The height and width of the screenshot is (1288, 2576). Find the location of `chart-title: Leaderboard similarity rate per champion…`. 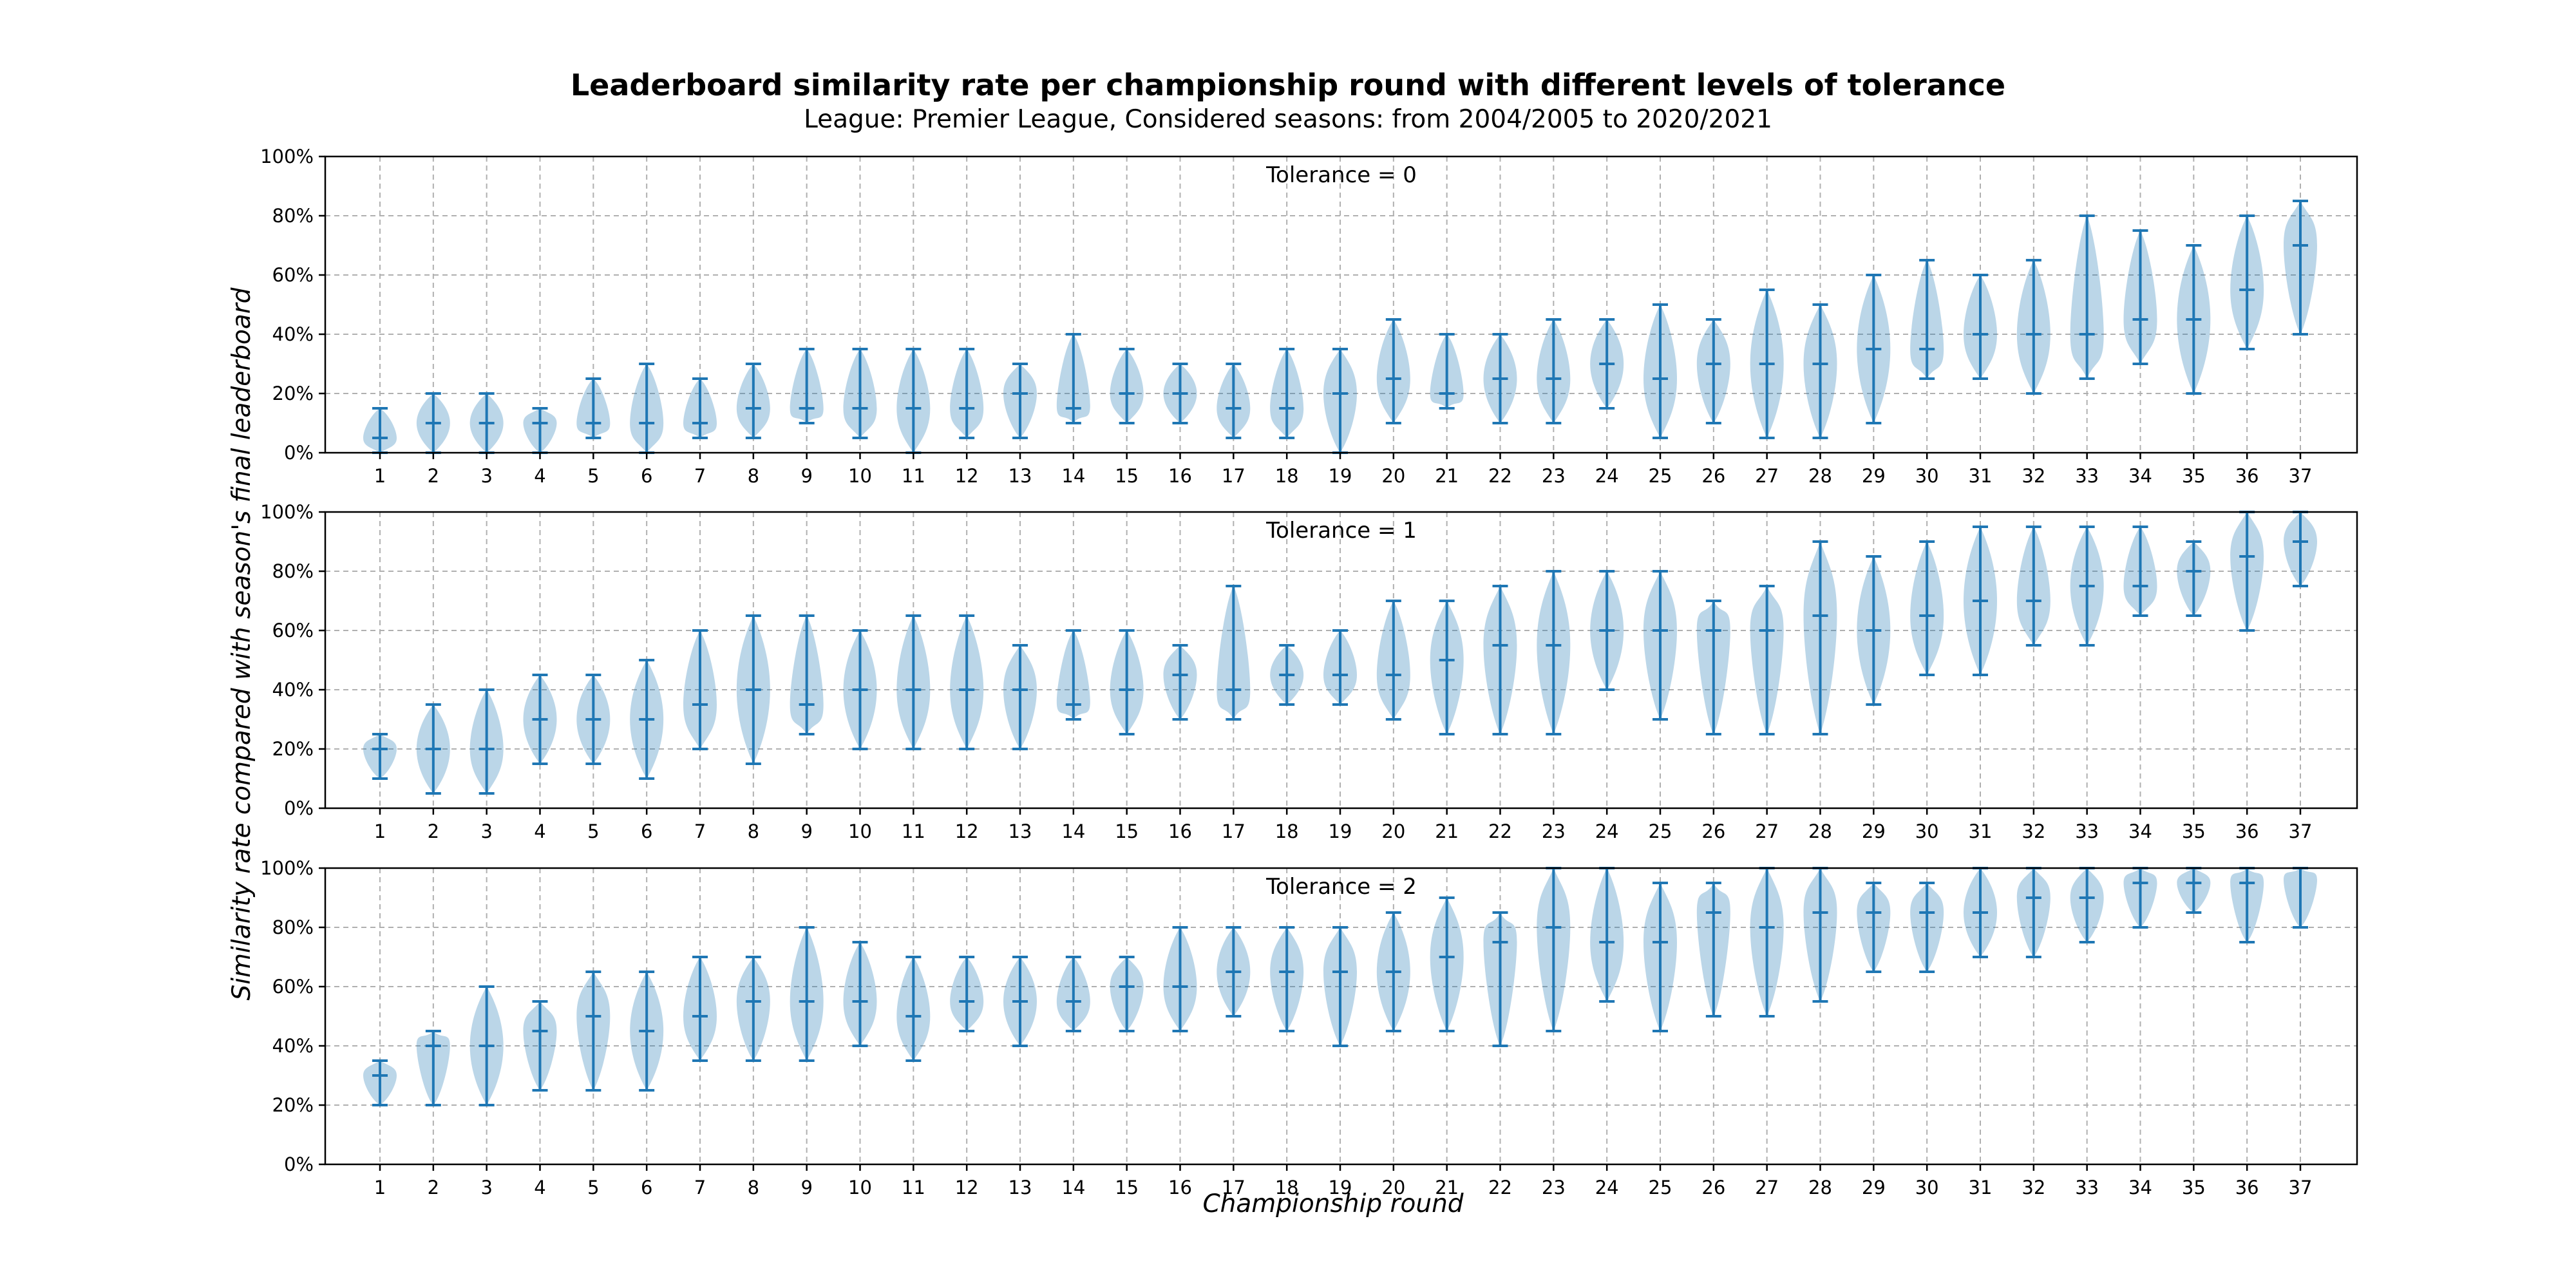

chart-title: Leaderboard similarity rate per champion… is located at coordinates (1288, 85).